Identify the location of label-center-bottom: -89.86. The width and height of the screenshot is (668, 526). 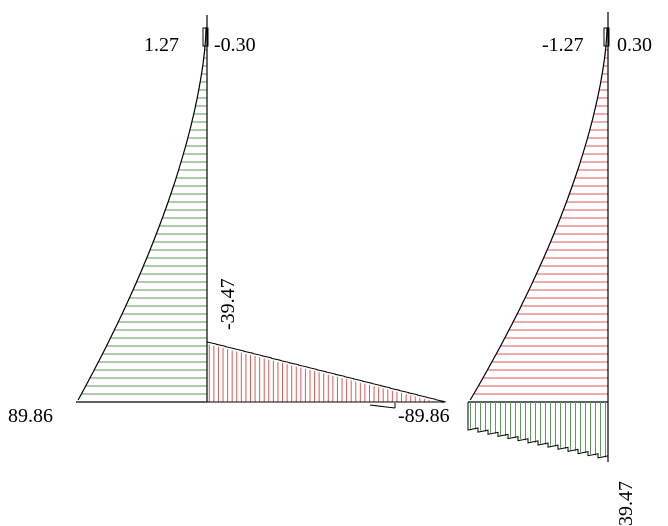
(424, 416).